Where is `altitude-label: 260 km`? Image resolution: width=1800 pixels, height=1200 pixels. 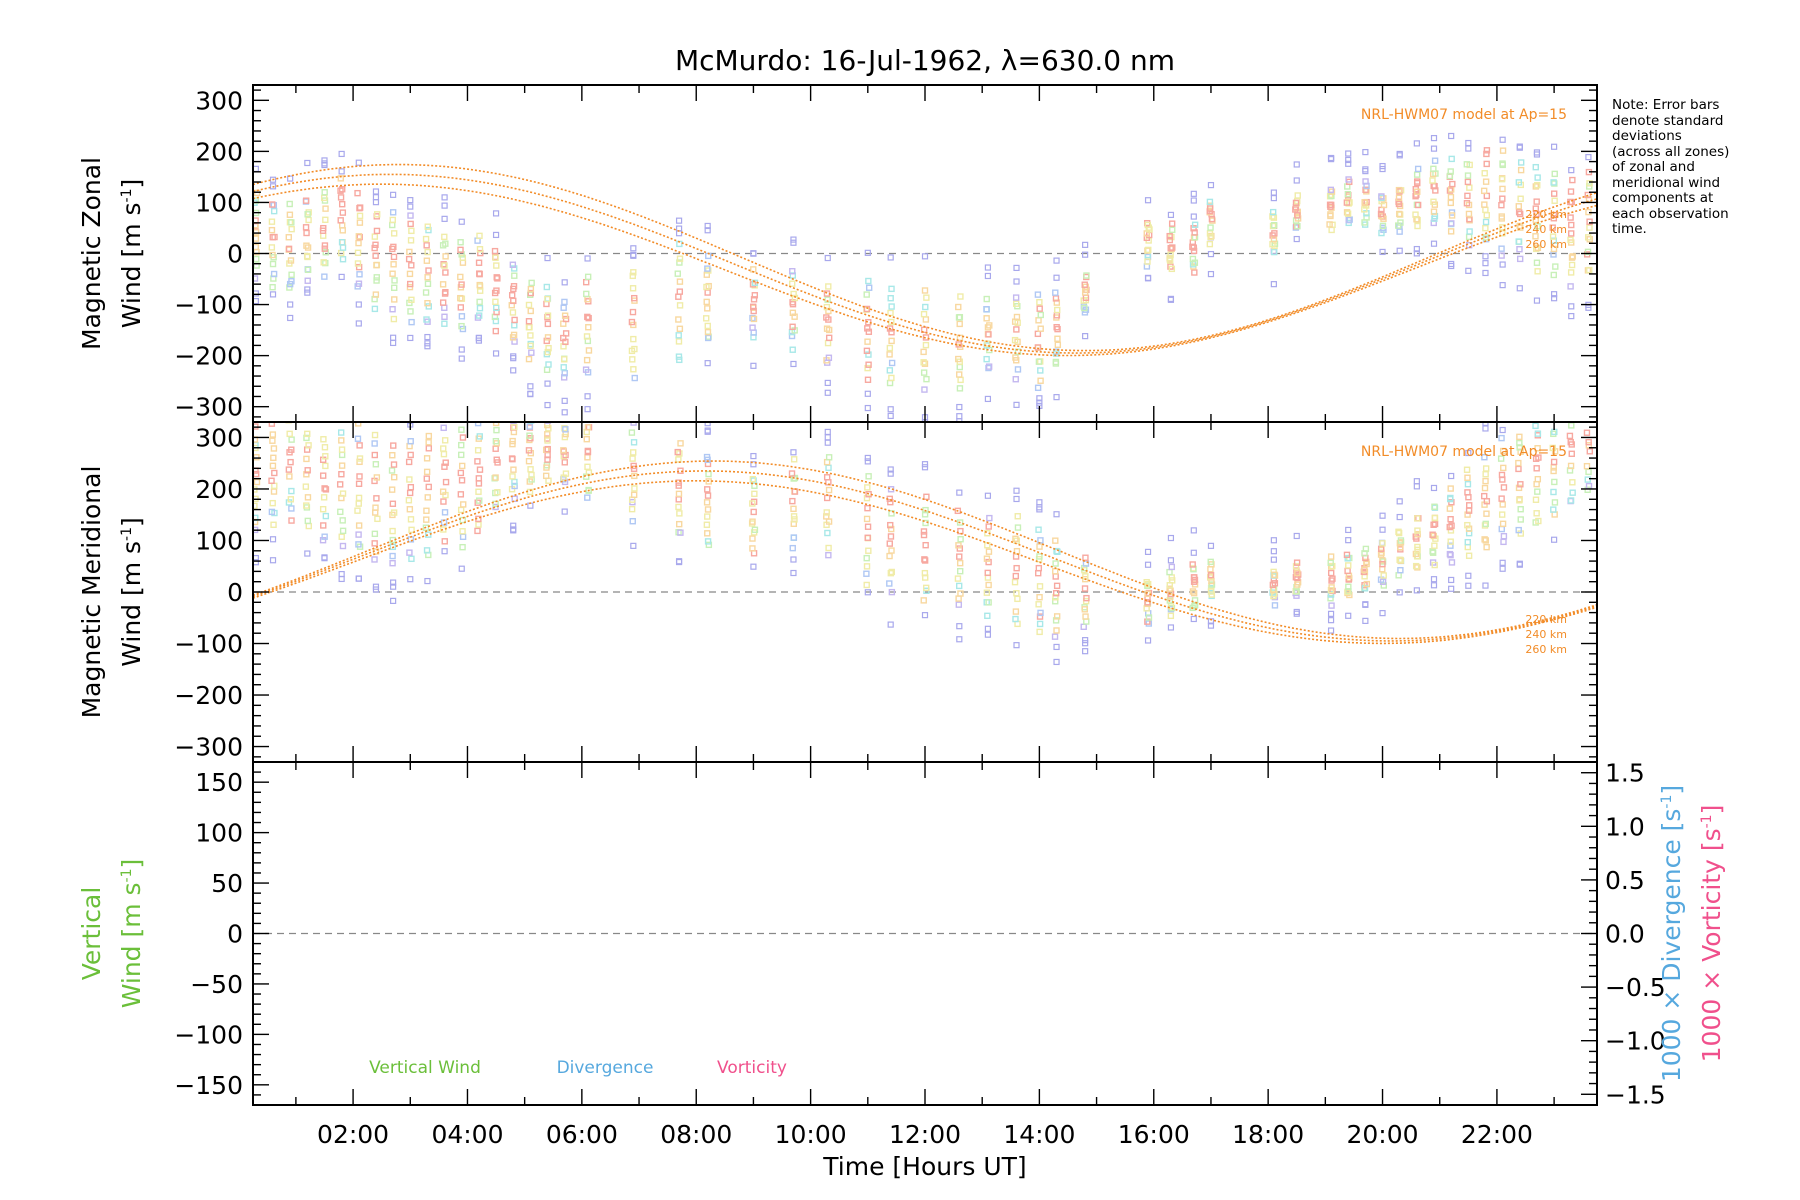 altitude-label: 260 km is located at coordinates (1546, 244).